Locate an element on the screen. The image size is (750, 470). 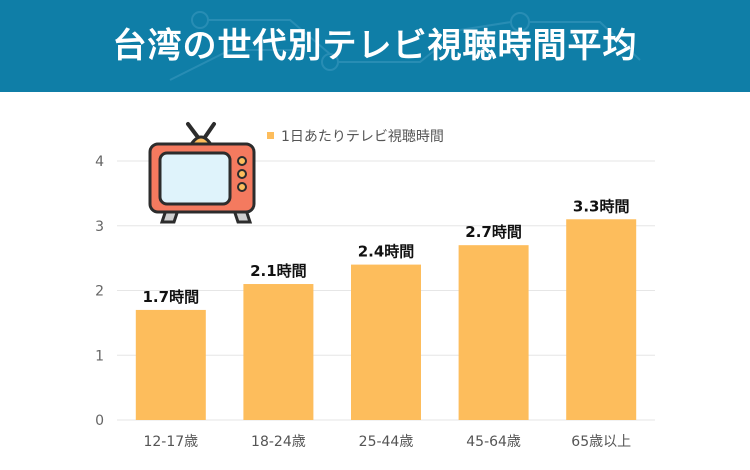
data-label: 2.7時間 is located at coordinates (493, 232).